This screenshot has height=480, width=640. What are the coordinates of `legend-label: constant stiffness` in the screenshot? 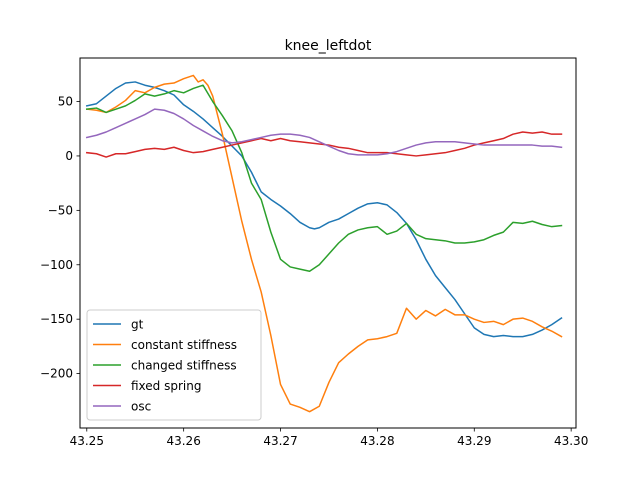 It's located at (184, 345).